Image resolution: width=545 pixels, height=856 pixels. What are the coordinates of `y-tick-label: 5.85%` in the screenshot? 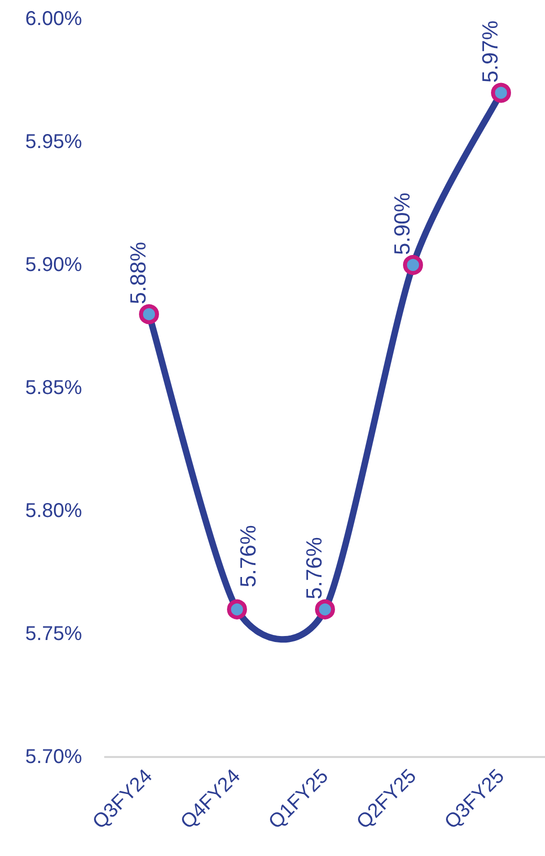 It's located at (53, 388).